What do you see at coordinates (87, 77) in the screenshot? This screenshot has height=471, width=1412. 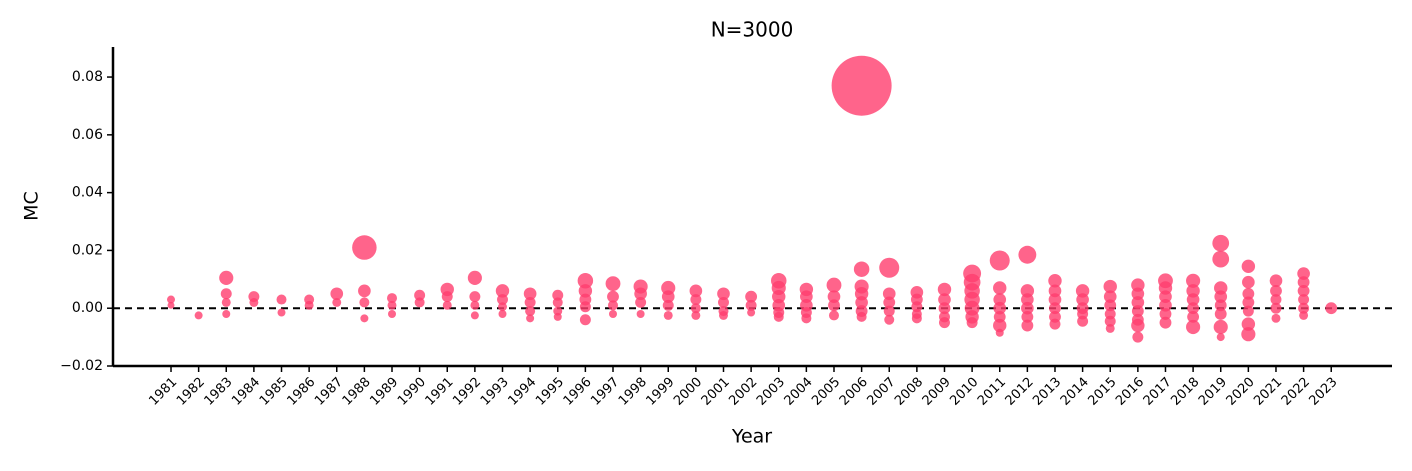 I see `y-tick-label: 0.08` at bounding box center [87, 77].